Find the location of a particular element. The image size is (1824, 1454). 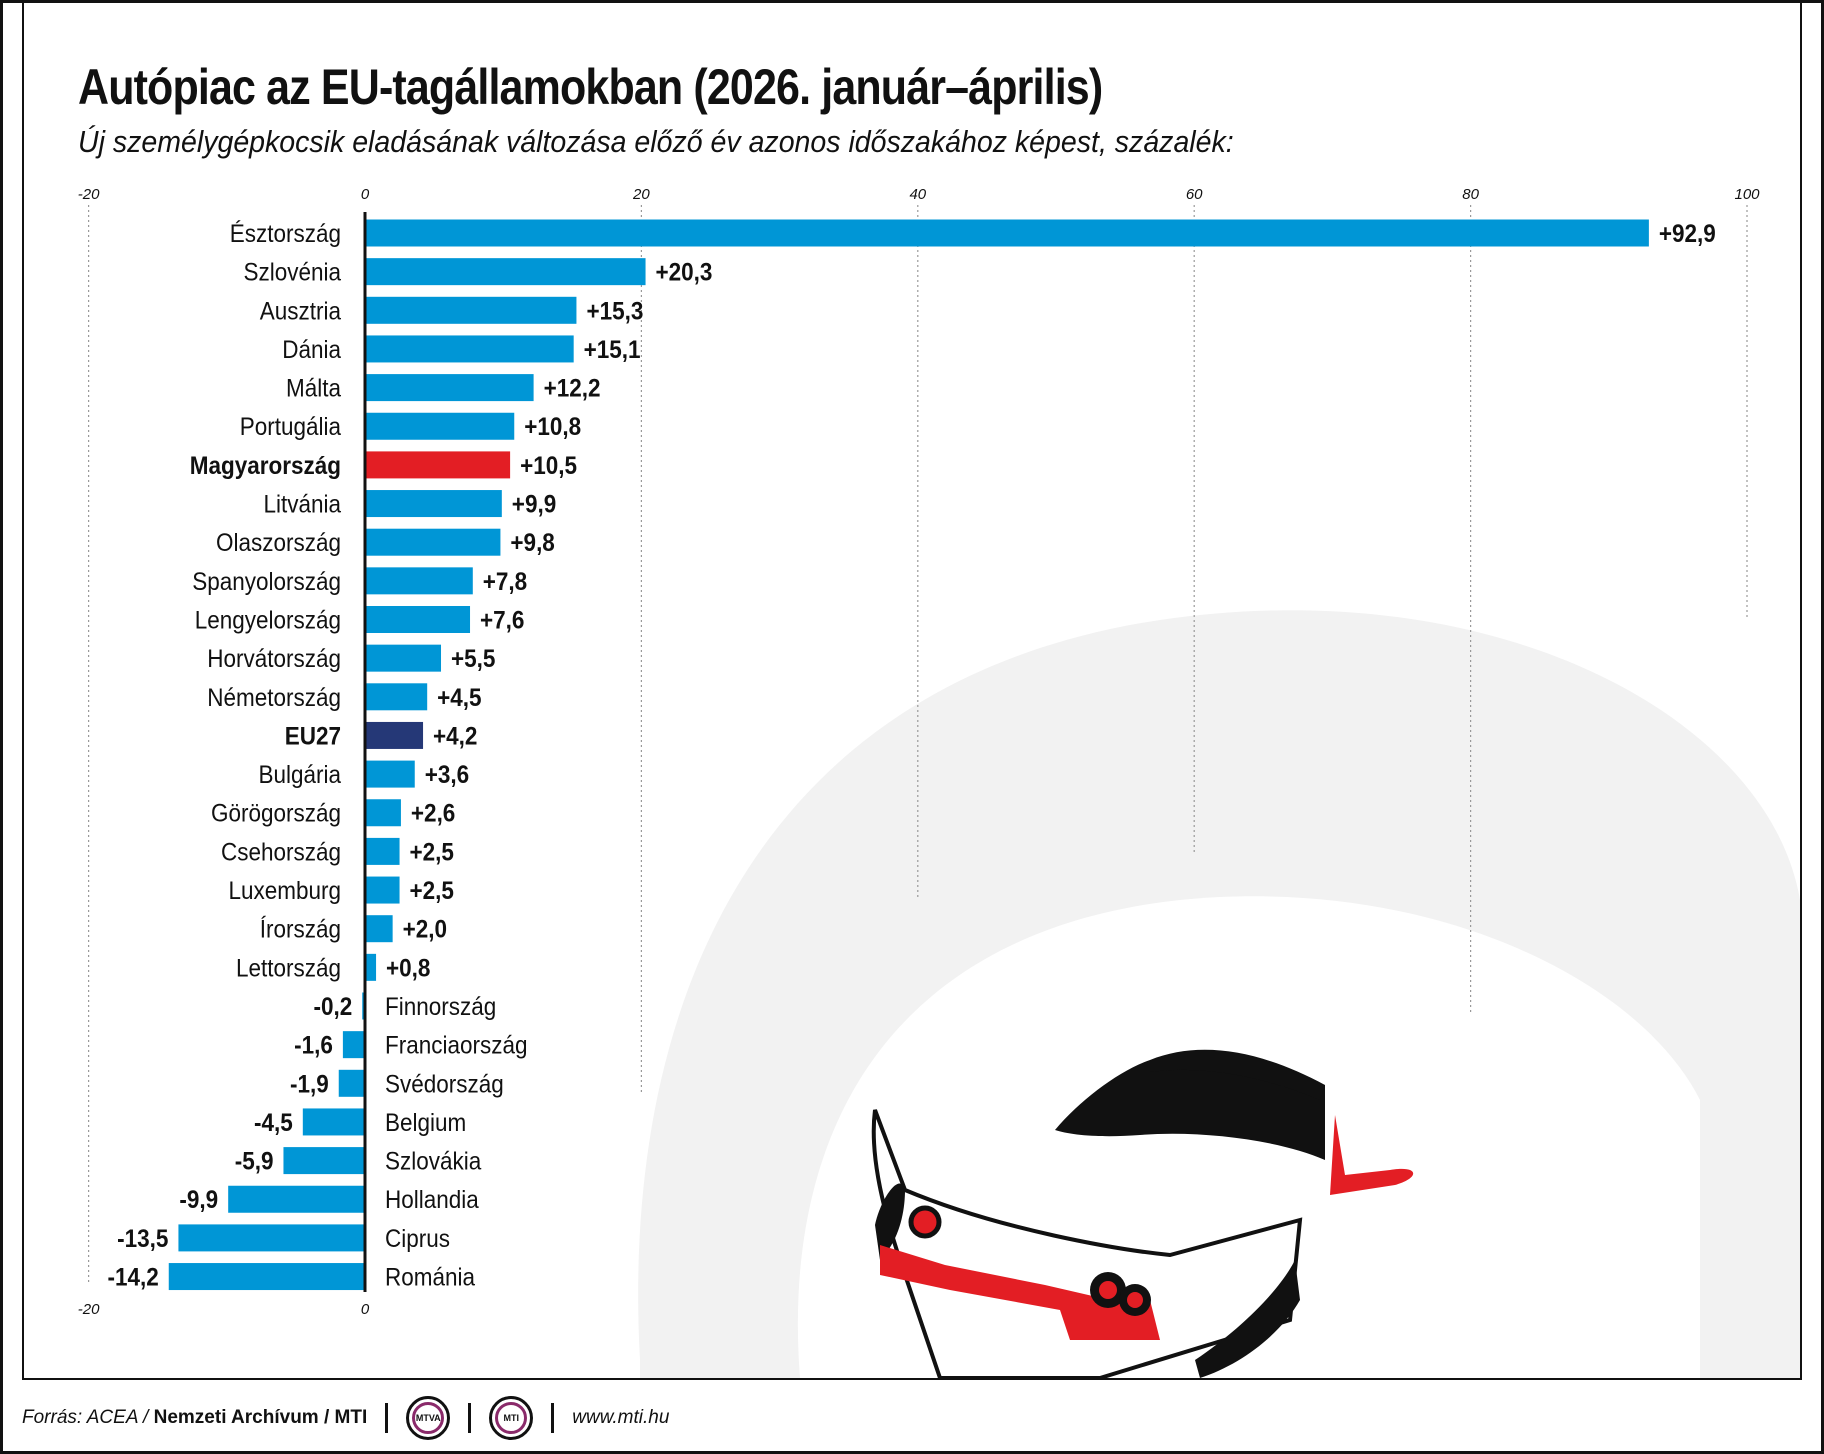

category-label: Franciaország is located at coordinates (456, 1046).